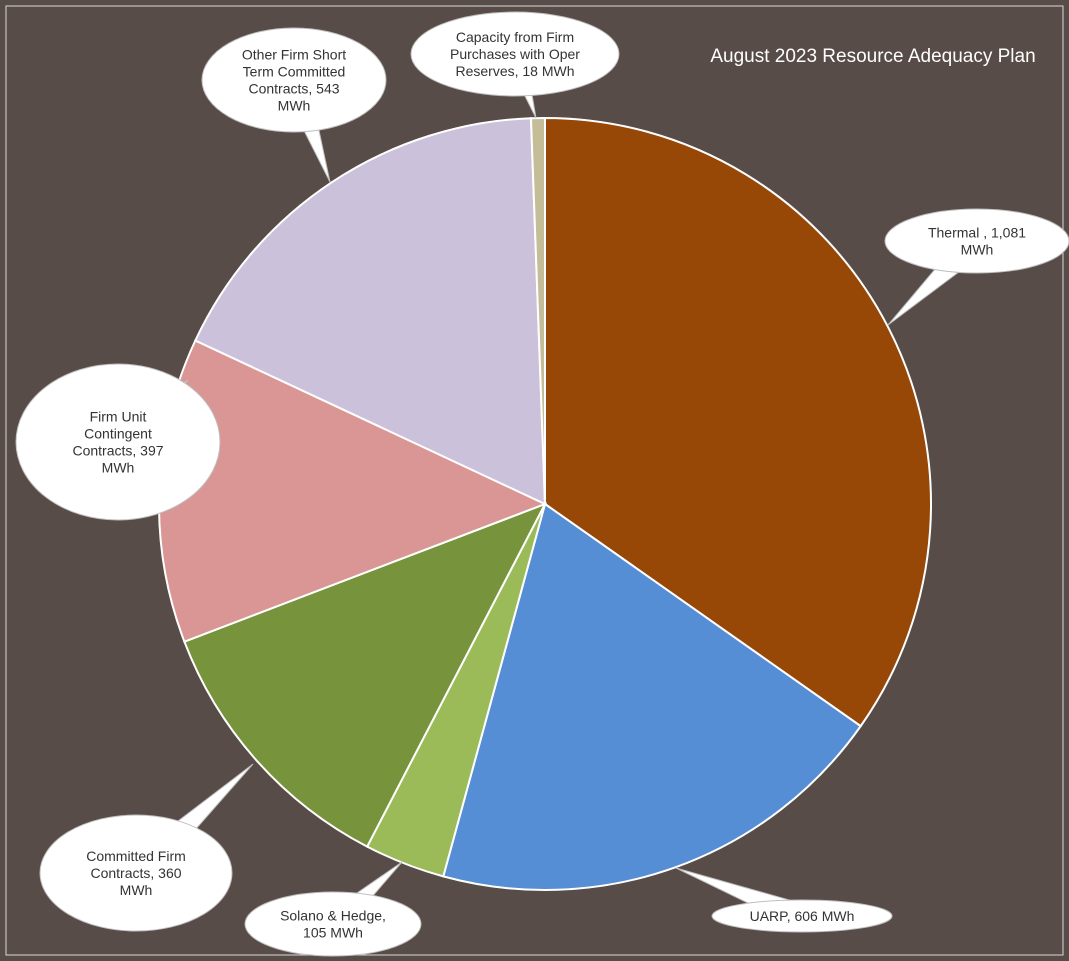  I want to click on data-label-text: Solano & Hedge, 105 MWh, so click(333, 924).